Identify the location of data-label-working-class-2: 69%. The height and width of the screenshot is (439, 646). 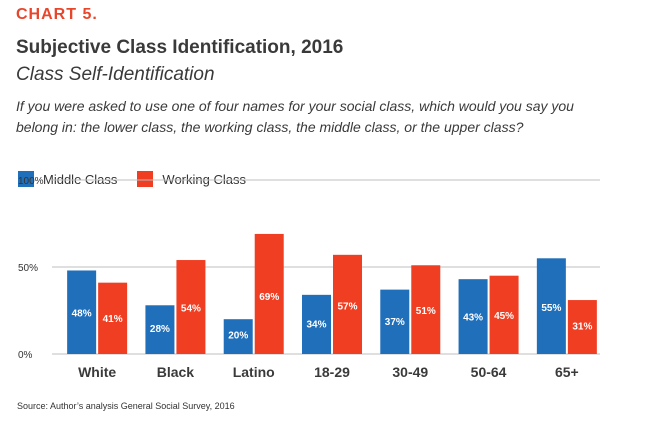
(269, 297).